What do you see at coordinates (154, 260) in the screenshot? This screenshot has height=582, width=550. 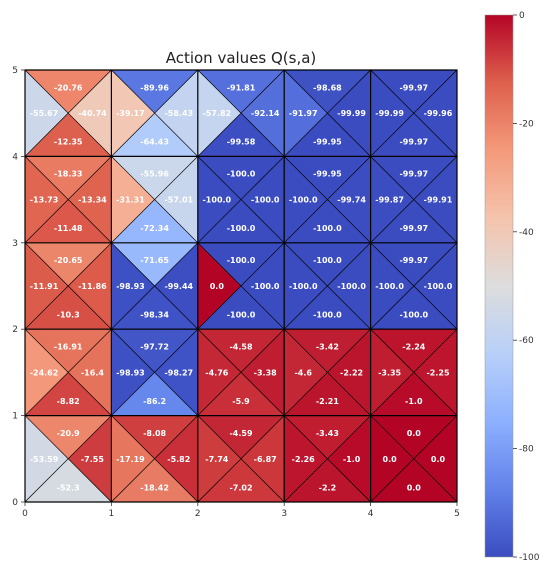 I see `q-value-label-up: -71.65` at bounding box center [154, 260].